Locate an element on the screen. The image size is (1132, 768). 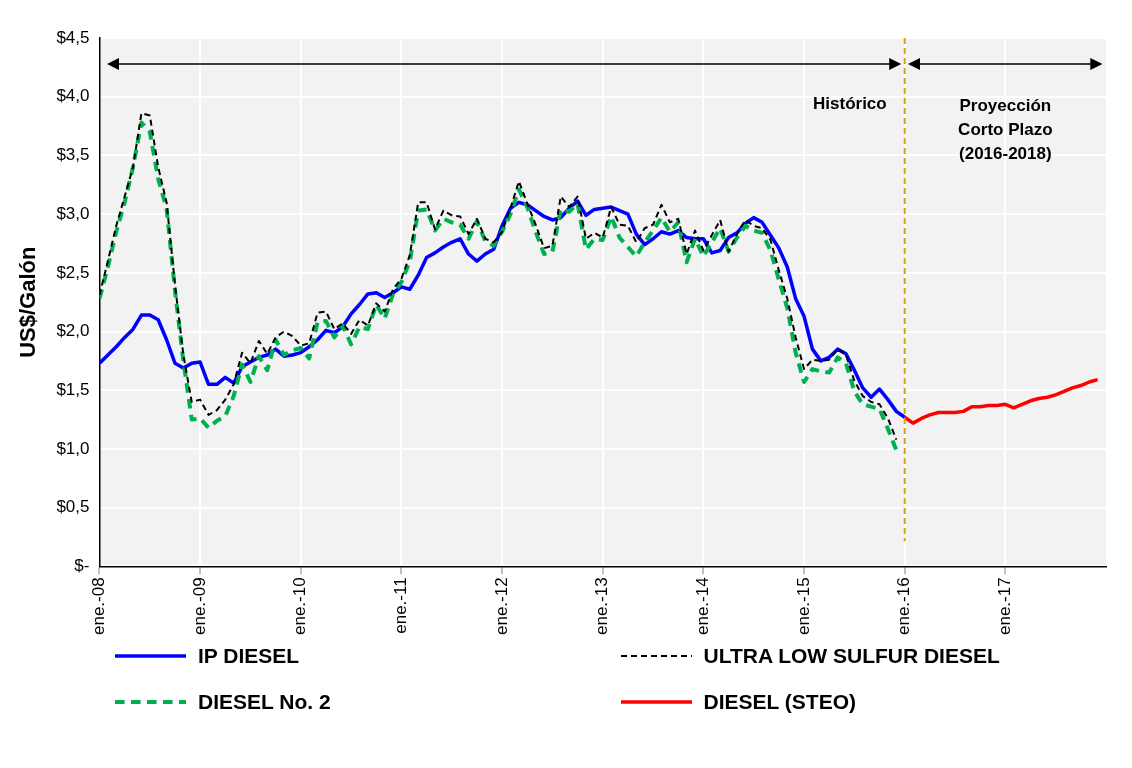
annotation: Proyección Corto Plazo (2016-2018) is located at coordinates (1005, 130).